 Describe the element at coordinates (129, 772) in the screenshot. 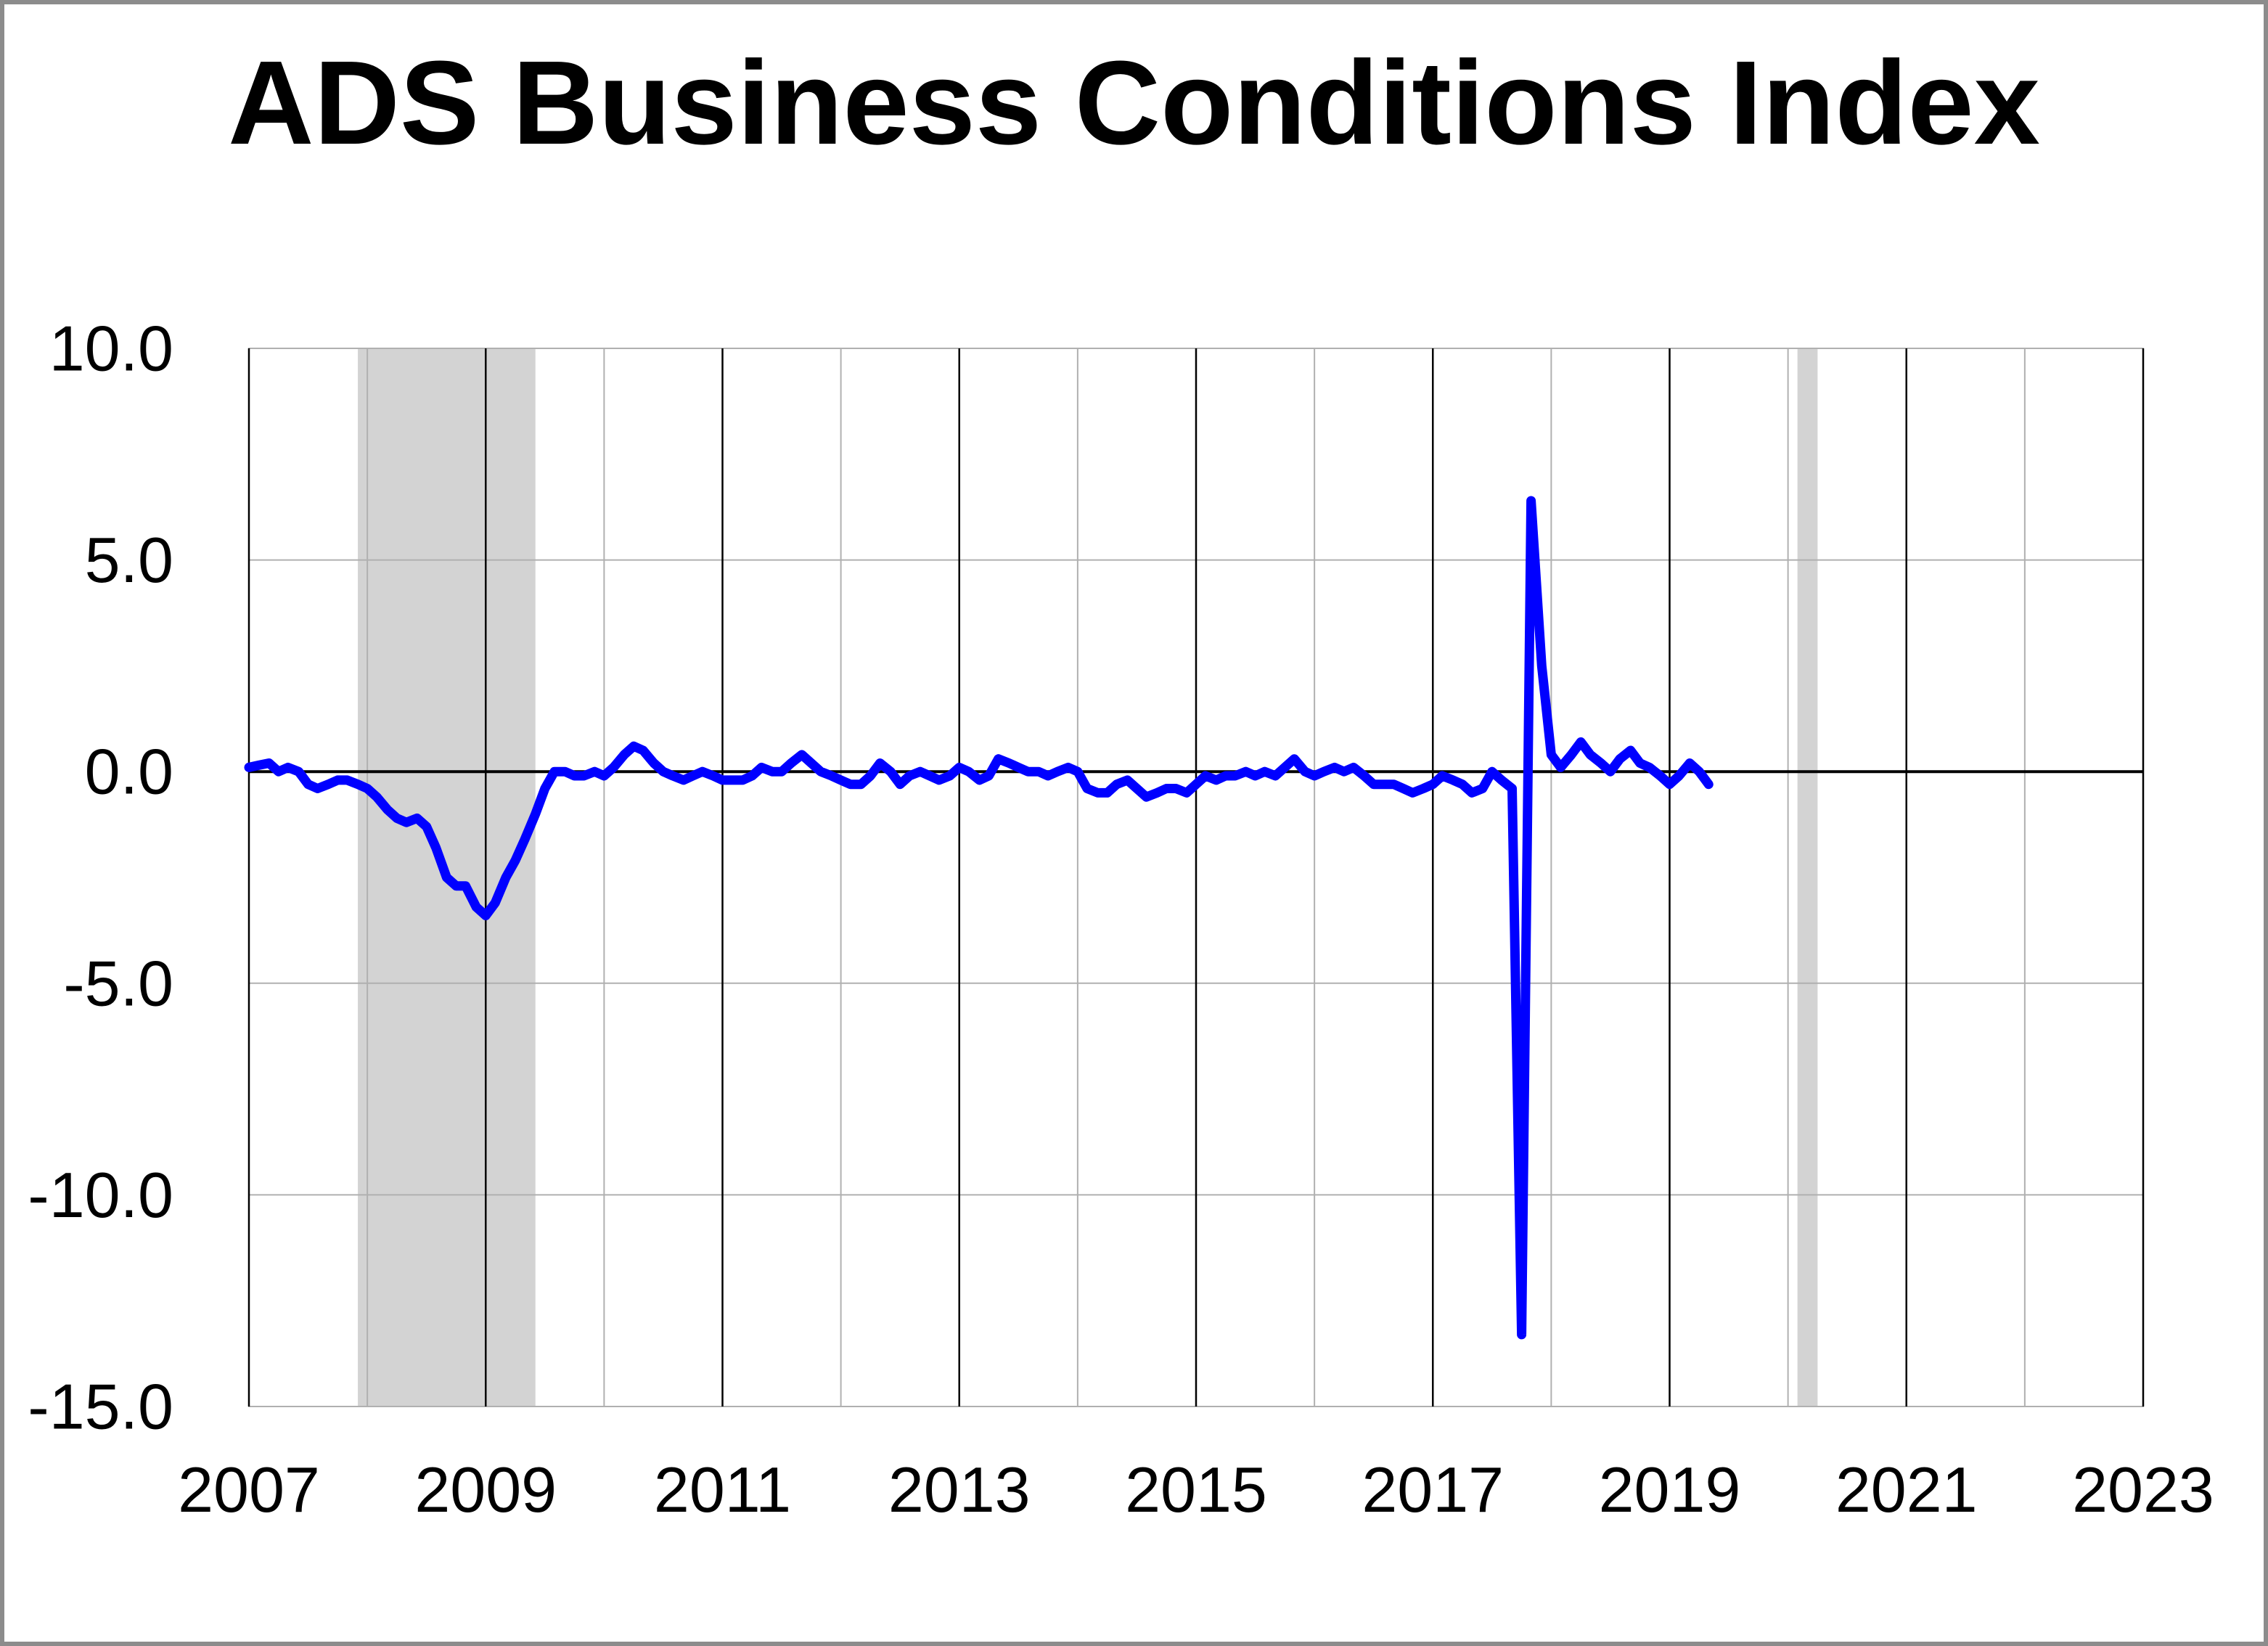

I see `y-tick-label: 0.0` at that location.